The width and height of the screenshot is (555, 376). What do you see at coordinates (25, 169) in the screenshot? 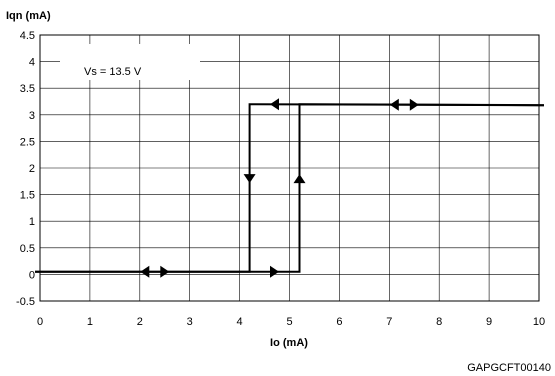
I see `y-tick-labels: -0.5 0 0.5 1 1.5 2 2.5 3 3.5 4 4.5` at bounding box center [25, 169].